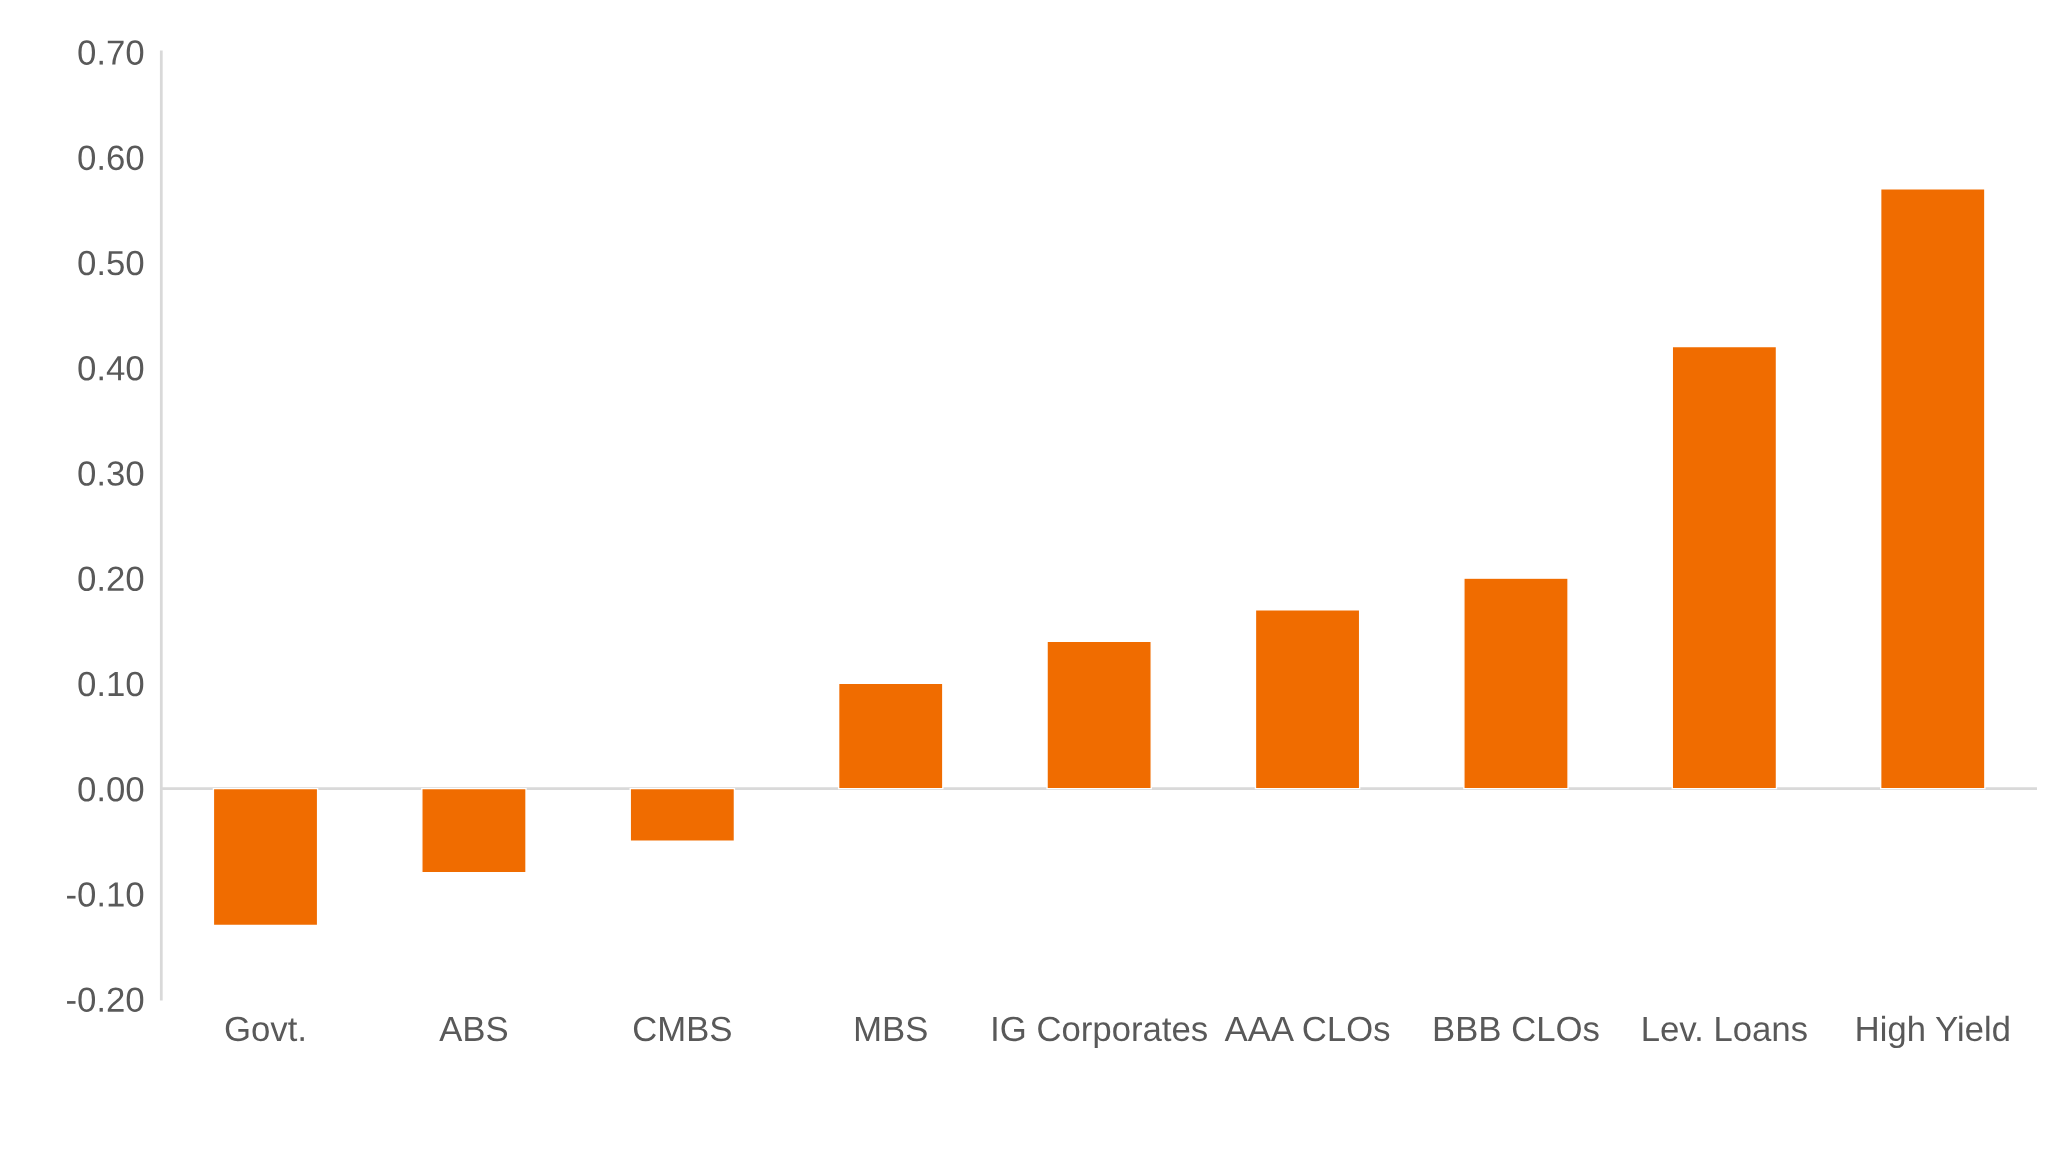  What do you see at coordinates (111, 579) in the screenshot?
I see `y-tick-label: 0.20` at bounding box center [111, 579].